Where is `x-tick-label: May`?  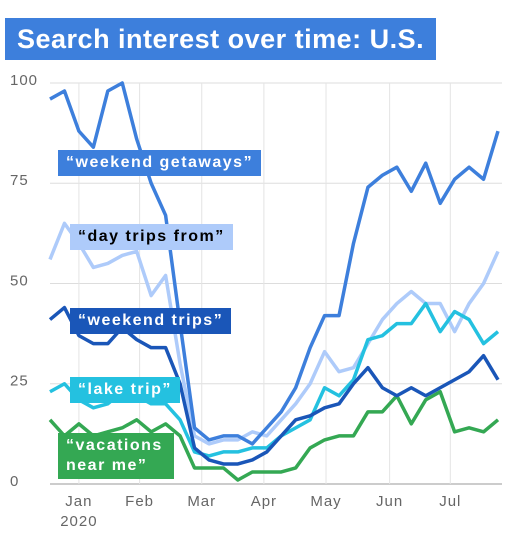 x-tick-label: May is located at coordinates (325, 501).